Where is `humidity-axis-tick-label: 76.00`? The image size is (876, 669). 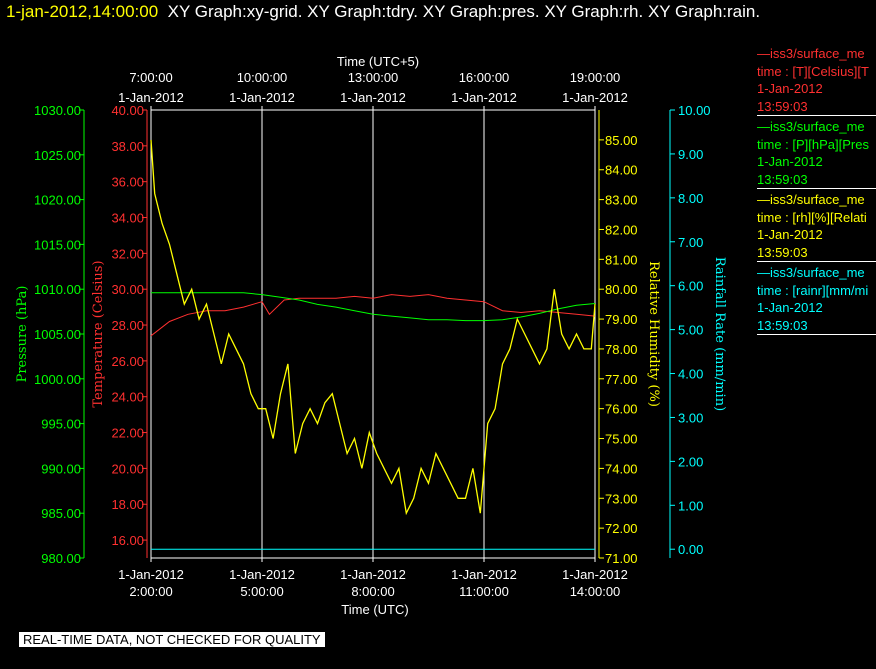
humidity-axis-tick-label: 76.00 is located at coordinates (621, 409).